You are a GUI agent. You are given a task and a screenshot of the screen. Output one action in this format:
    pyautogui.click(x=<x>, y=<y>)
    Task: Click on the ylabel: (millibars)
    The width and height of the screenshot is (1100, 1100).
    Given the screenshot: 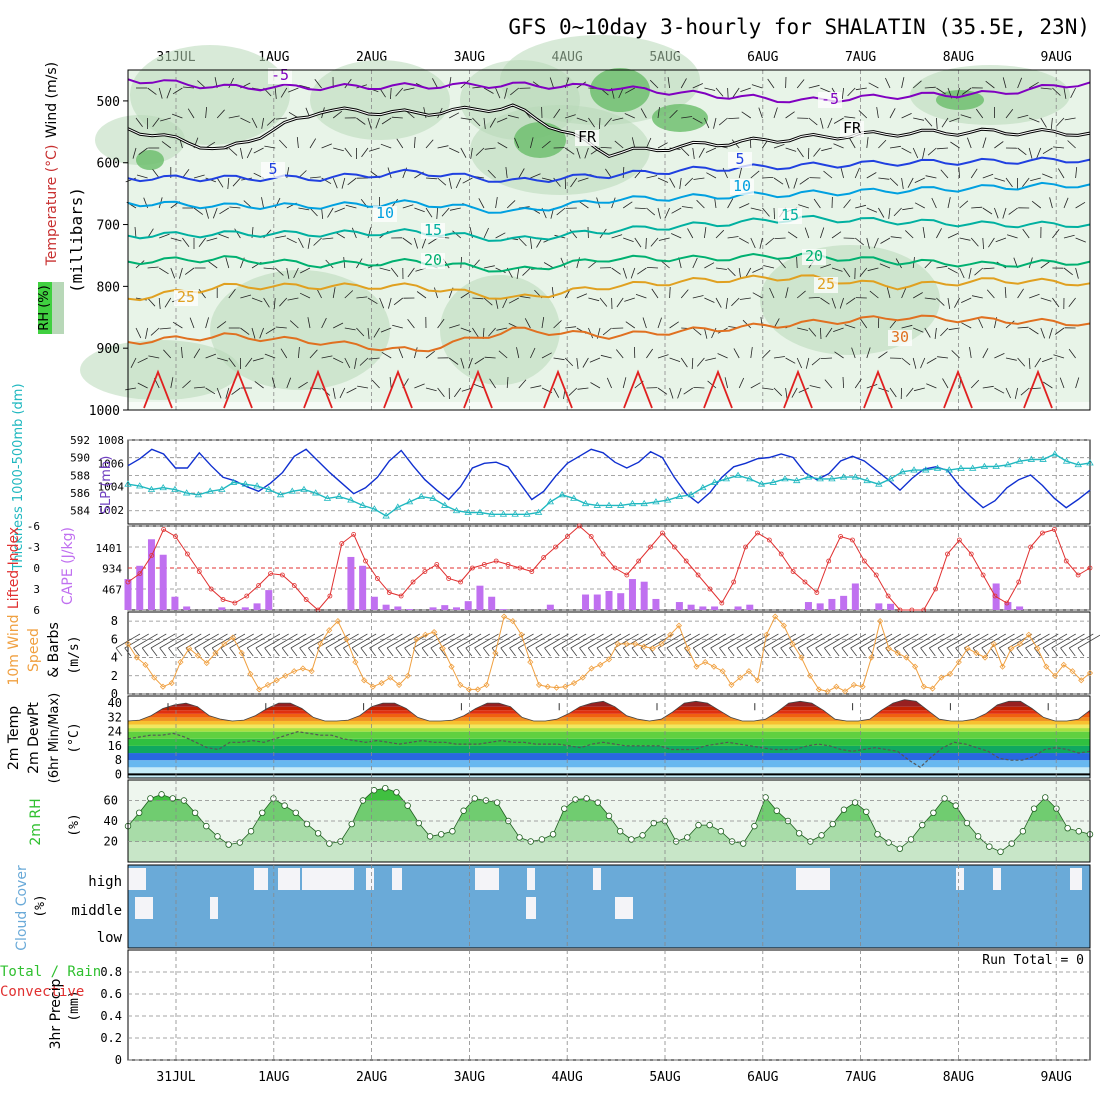 What is the action you would take?
    pyautogui.click(x=76, y=240)
    